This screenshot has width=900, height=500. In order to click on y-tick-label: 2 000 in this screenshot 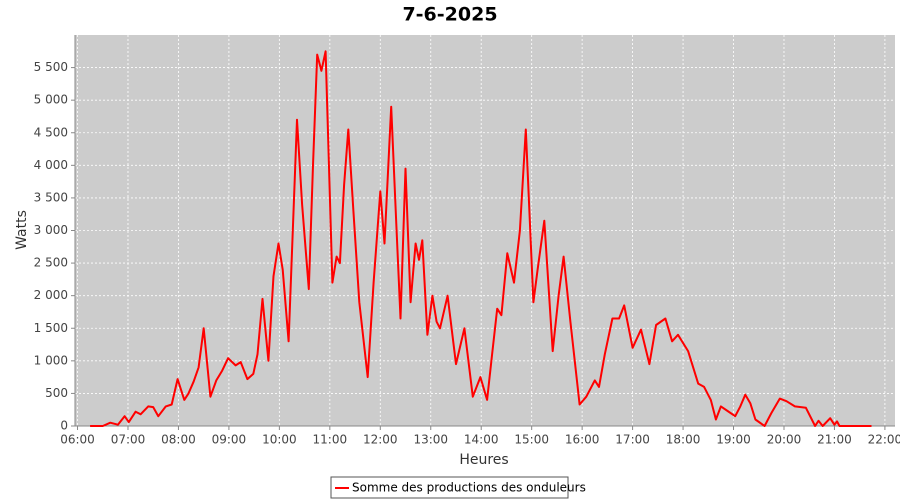, I will do `click(51, 295)`.